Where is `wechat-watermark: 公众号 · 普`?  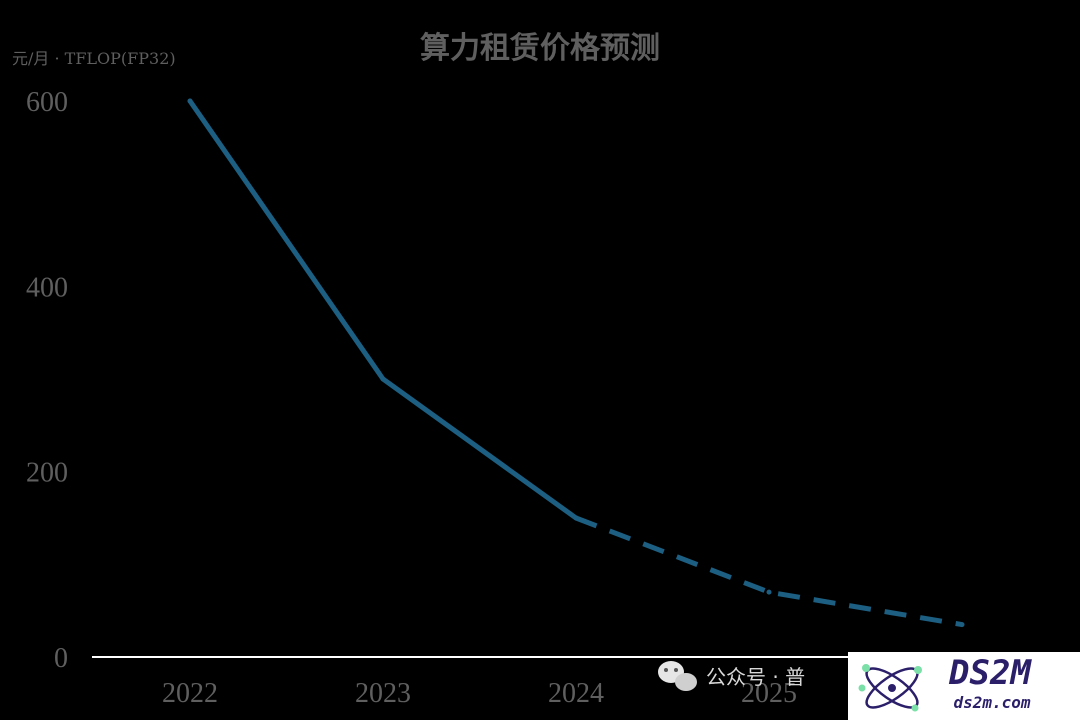 wechat-watermark: 公众号 · 普 is located at coordinates (731, 676).